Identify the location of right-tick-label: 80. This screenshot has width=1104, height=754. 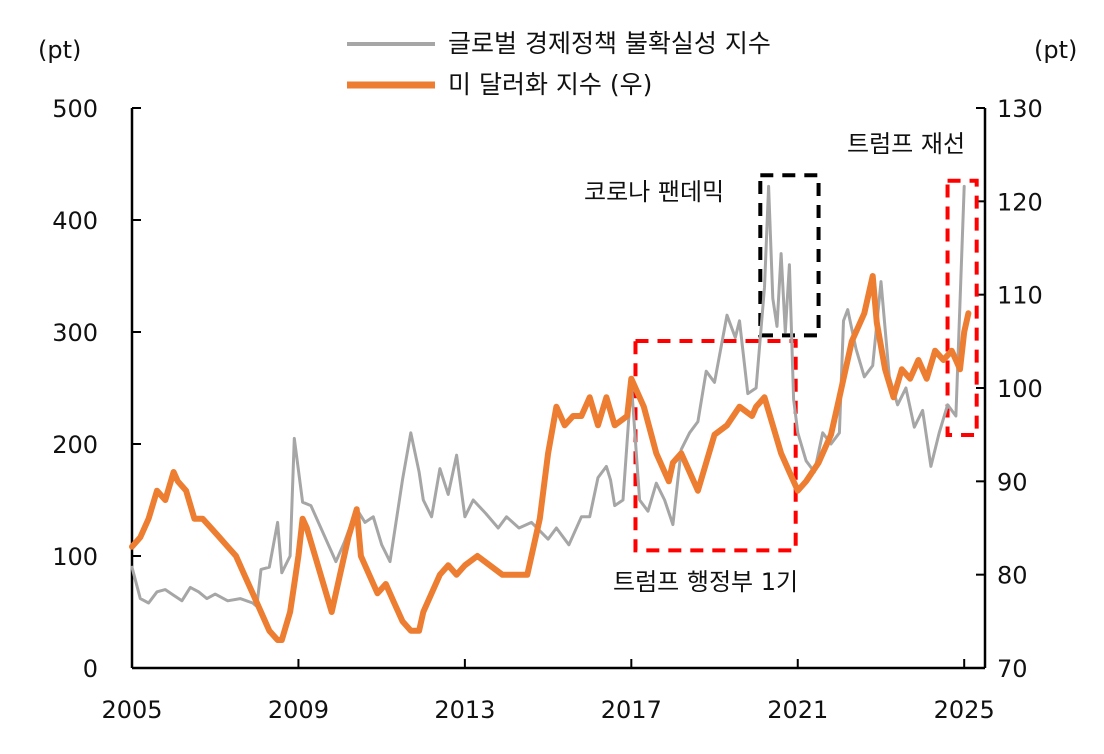
(1012, 576).